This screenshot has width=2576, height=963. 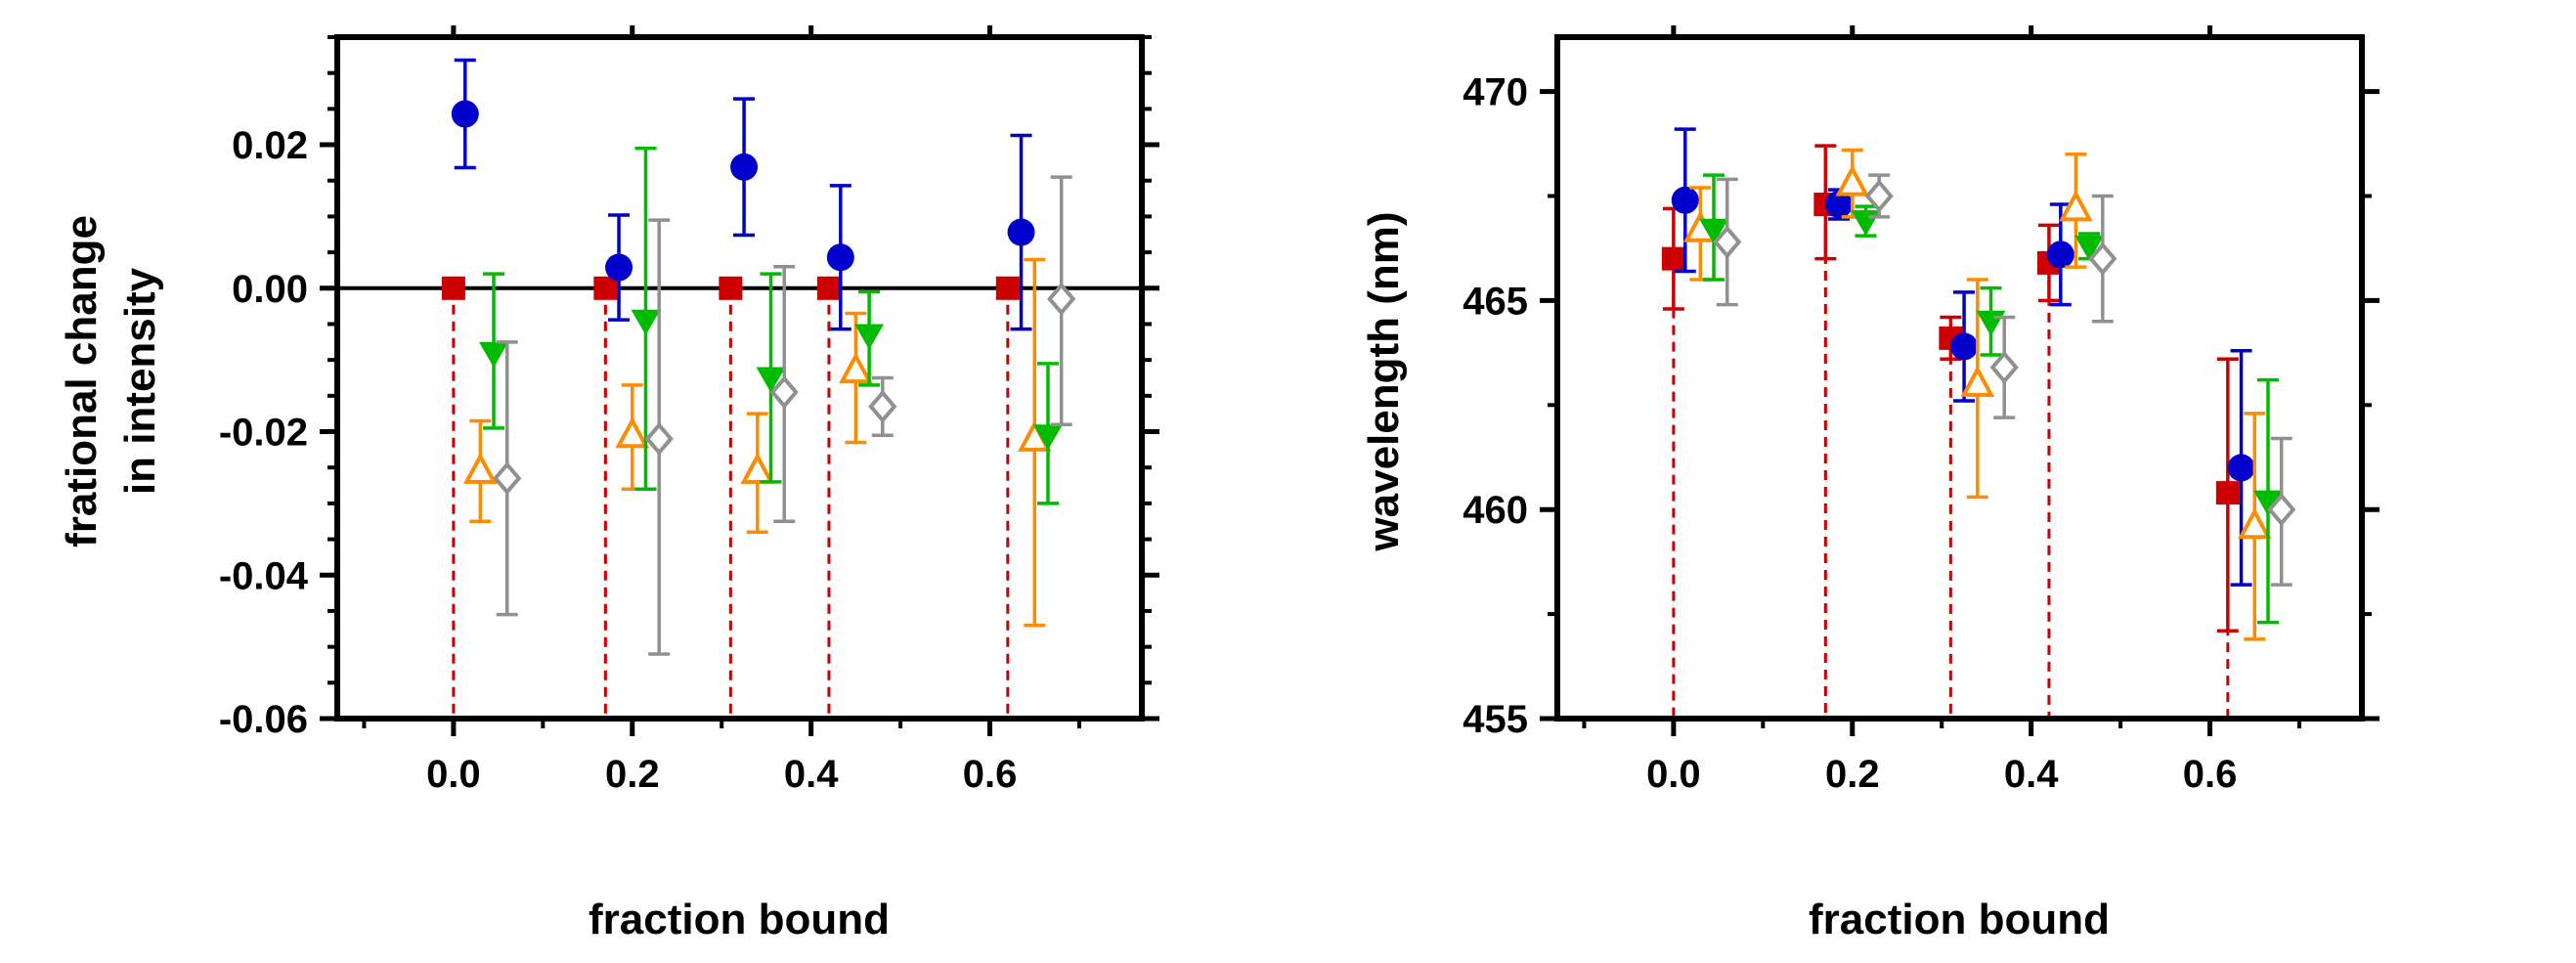 I want to click on left-y-tick-label: 0.00, so click(x=270, y=290).